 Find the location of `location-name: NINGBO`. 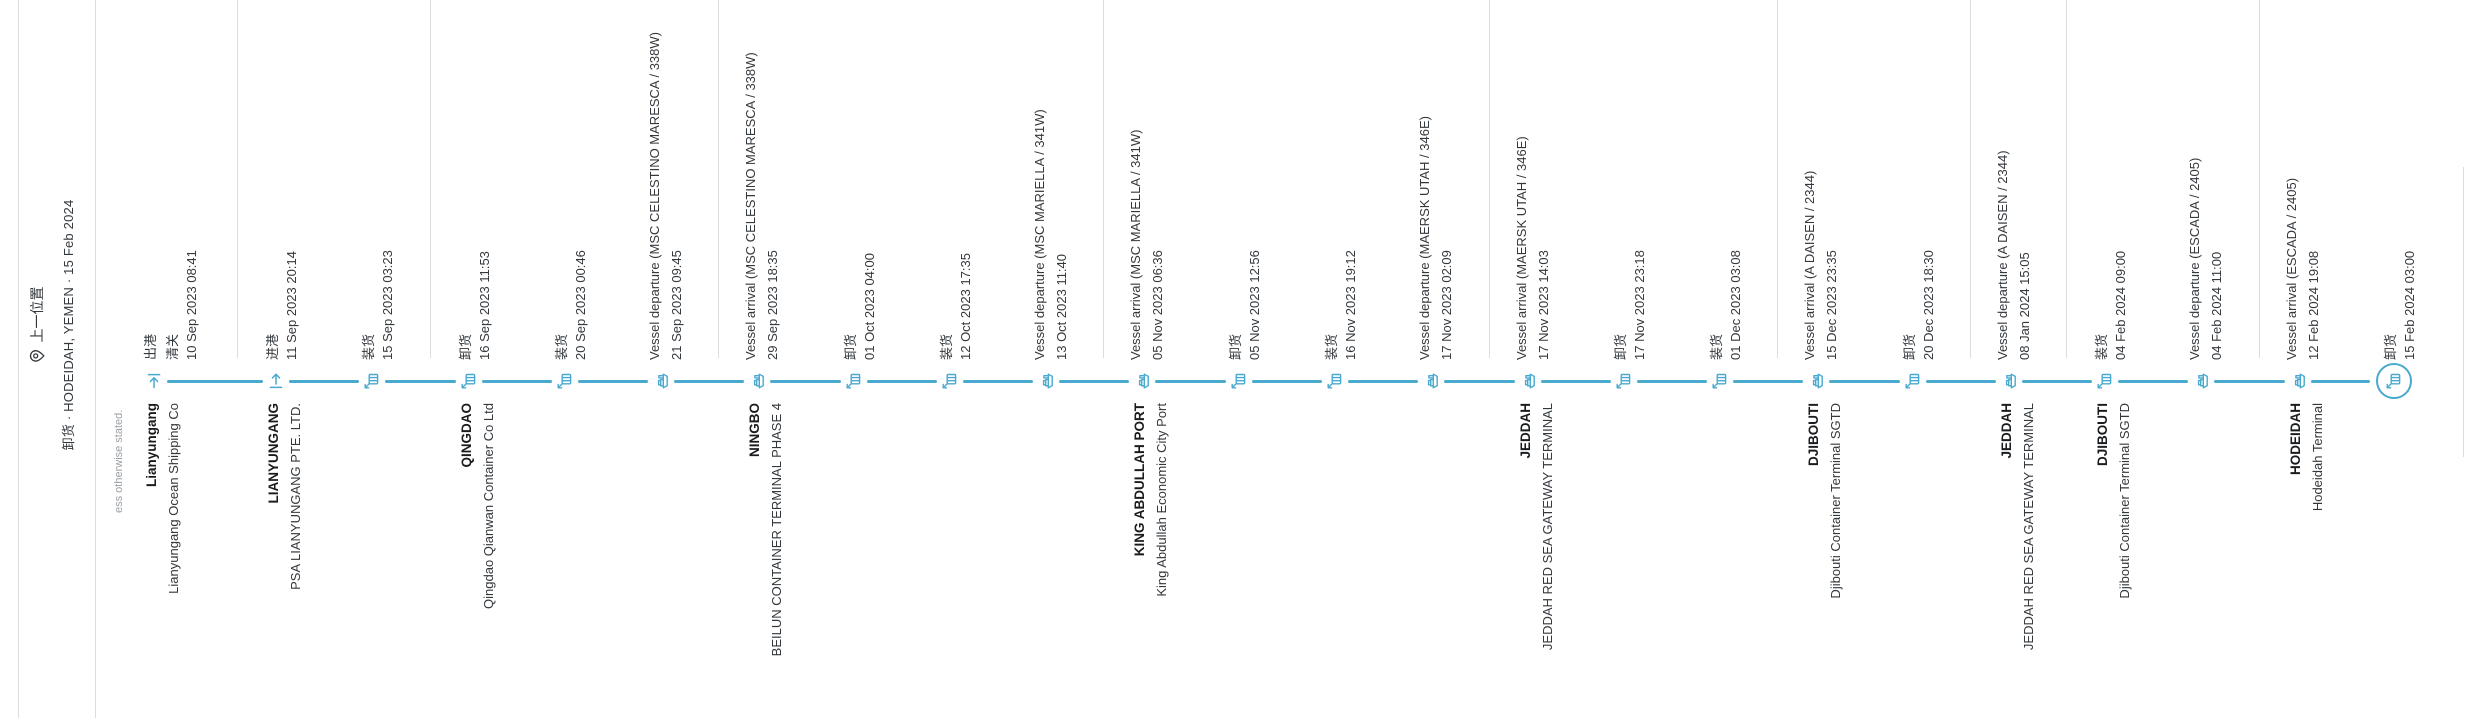

location-name: NINGBO is located at coordinates (754, 430).